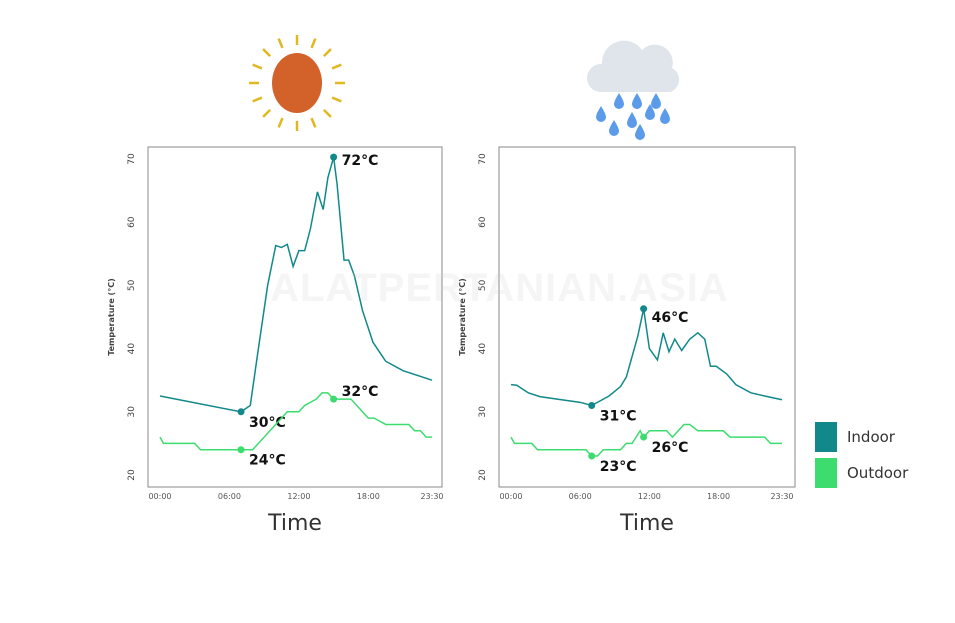 The height and width of the screenshot is (623, 955). I want to click on legend-label: Indoor, so click(871, 437).